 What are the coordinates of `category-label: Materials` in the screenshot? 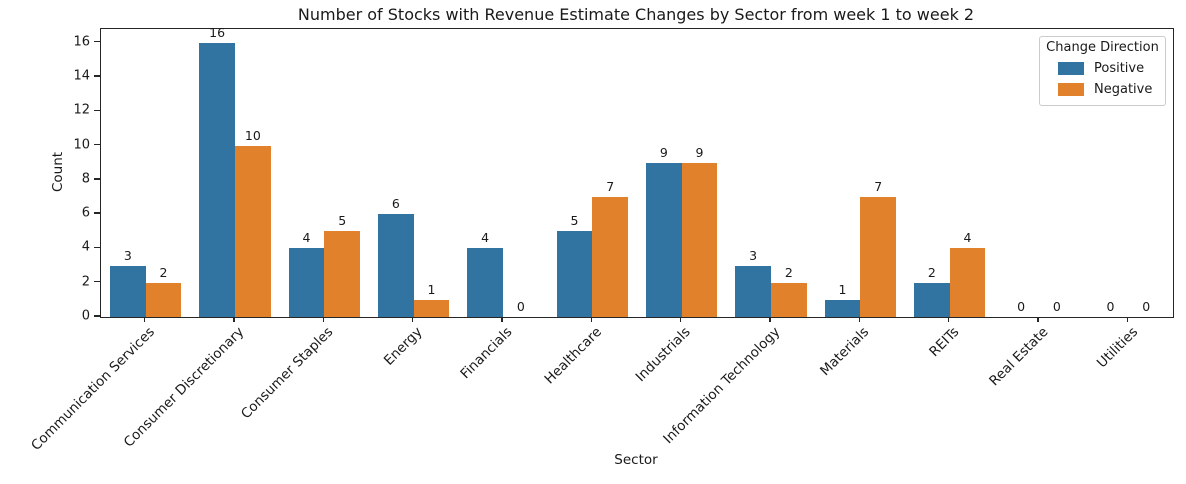 It's located at (845, 352).